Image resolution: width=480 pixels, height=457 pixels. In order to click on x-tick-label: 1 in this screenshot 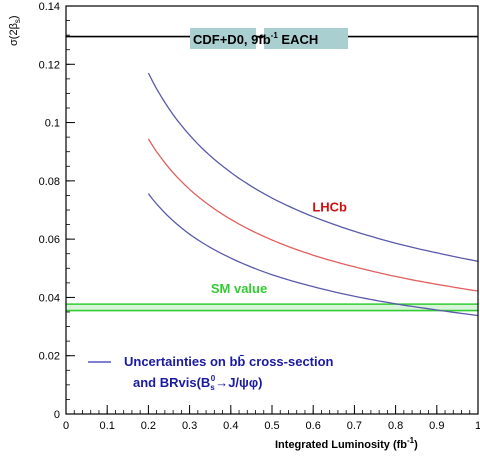, I will do `click(477, 426)`.